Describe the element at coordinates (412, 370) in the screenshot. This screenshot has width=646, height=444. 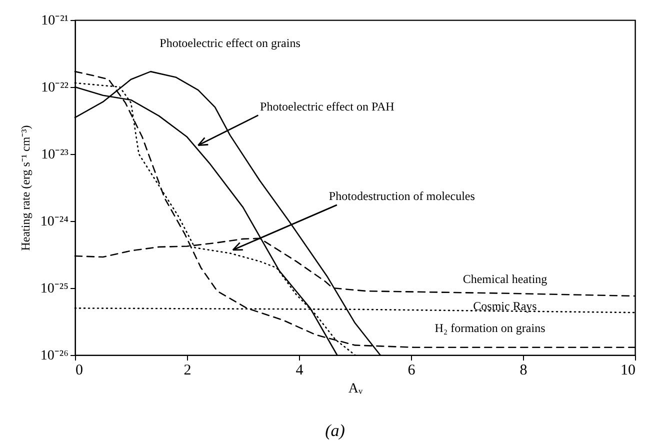
I see `x-tick-label: 6` at that location.